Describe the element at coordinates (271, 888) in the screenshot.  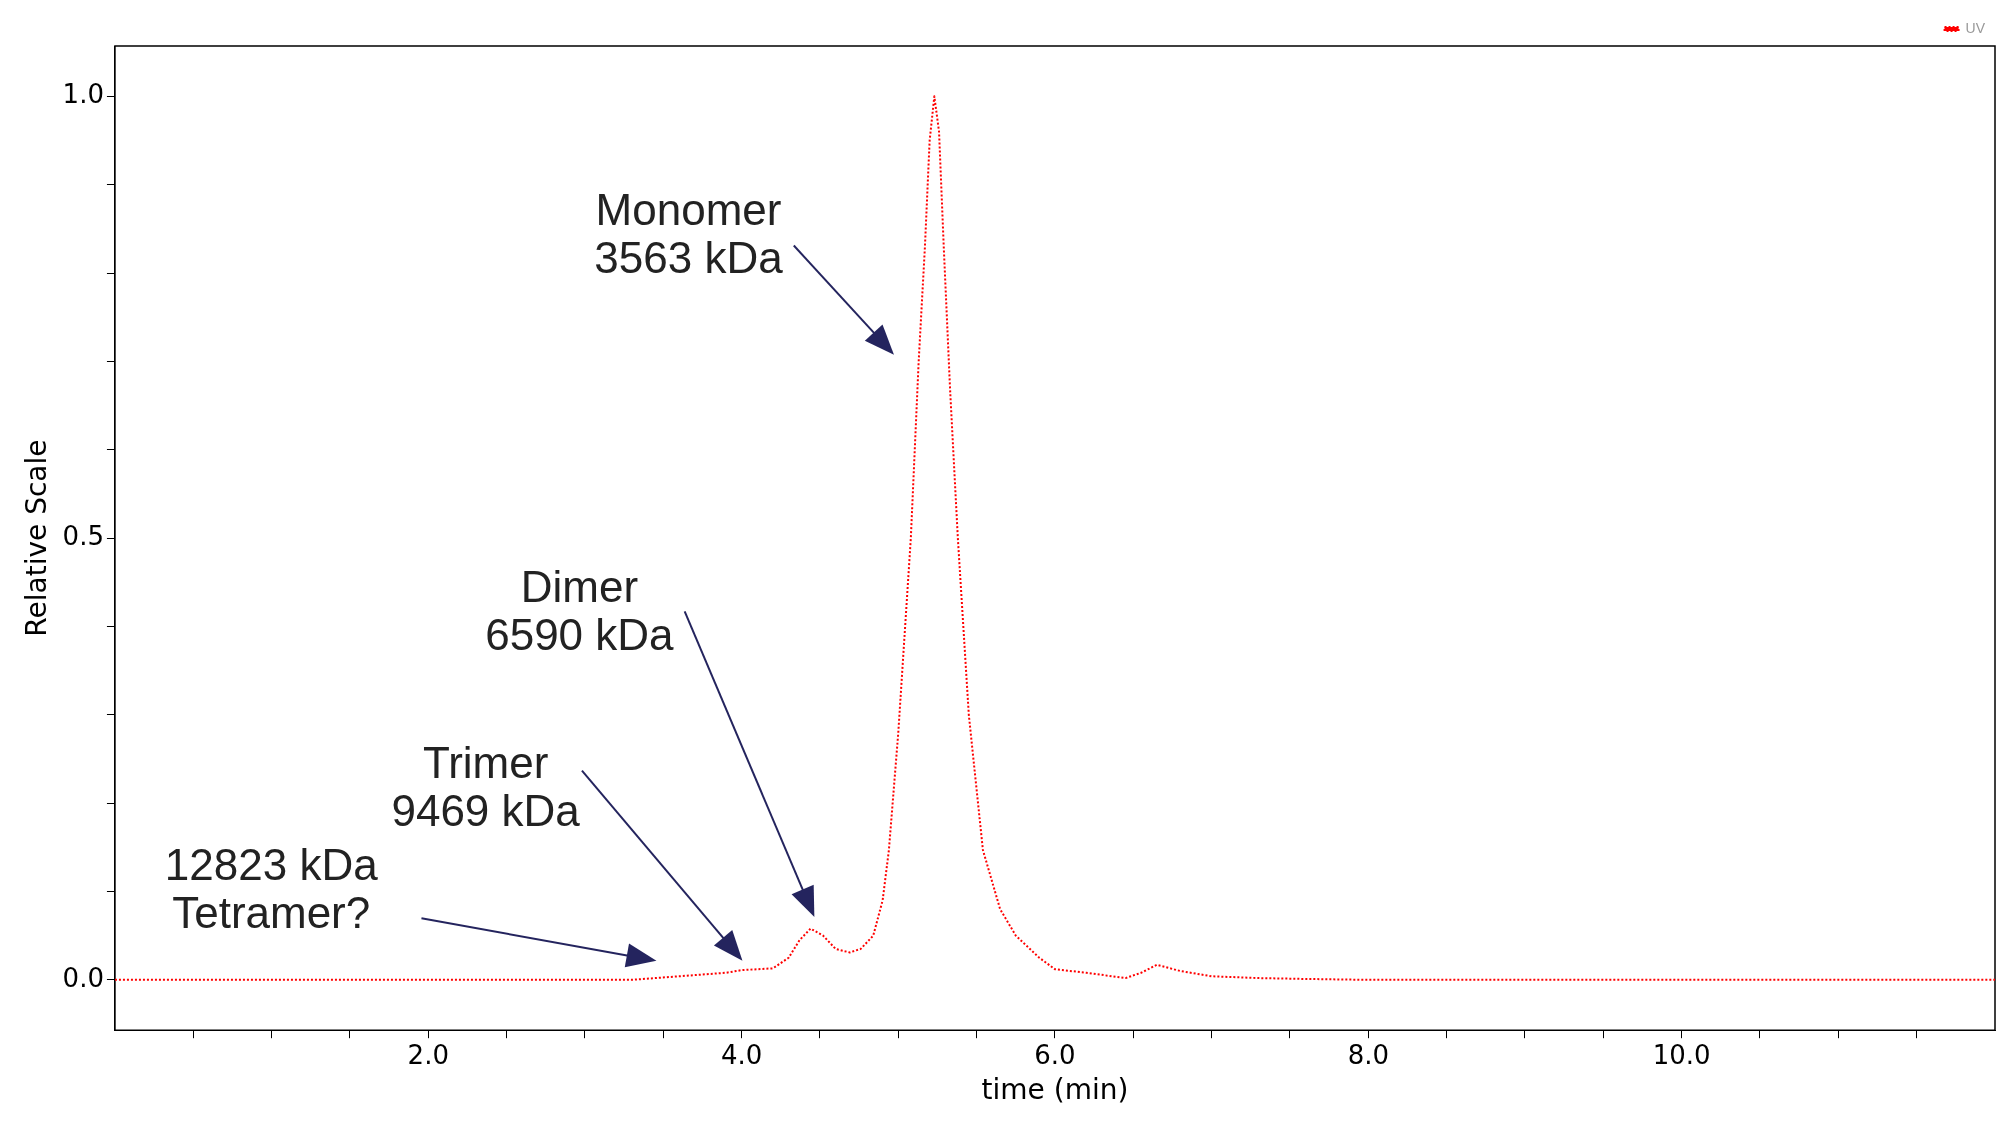
I see `annotation: 12823 kDa Tetramer?` at that location.